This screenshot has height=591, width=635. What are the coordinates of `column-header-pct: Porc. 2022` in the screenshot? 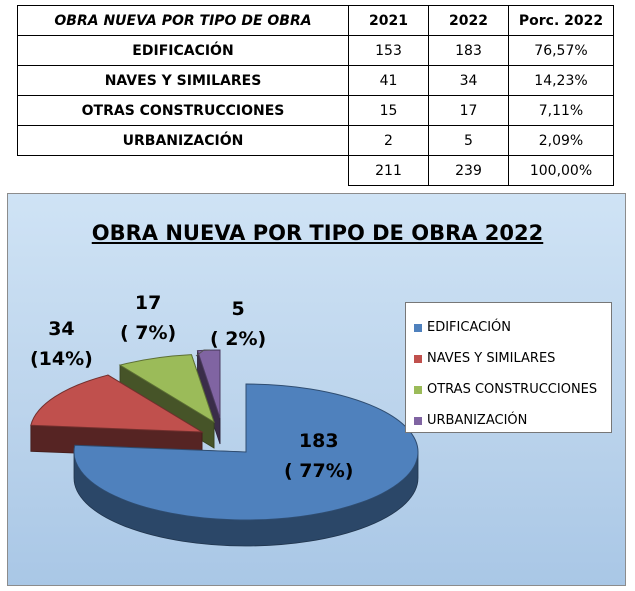 It's located at (561, 20).